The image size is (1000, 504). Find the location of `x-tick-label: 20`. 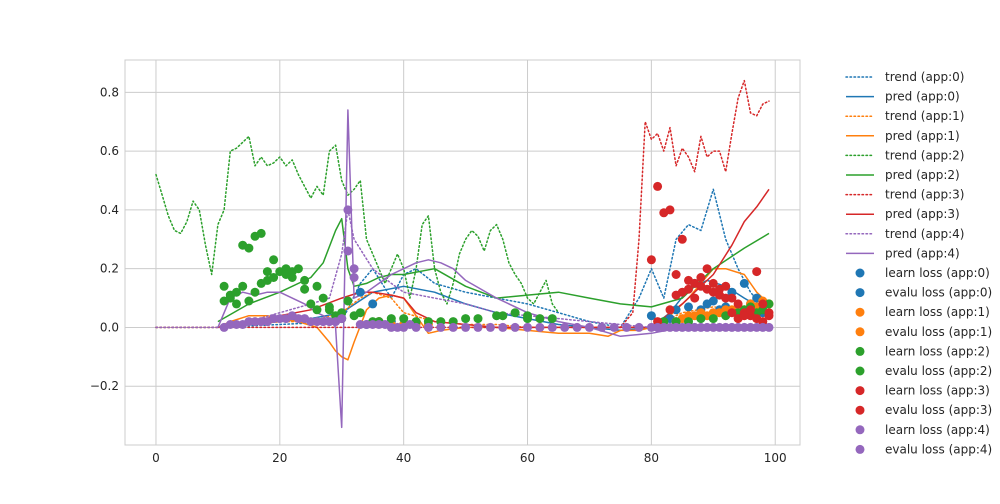

x-tick-label: 20 is located at coordinates (279, 458).